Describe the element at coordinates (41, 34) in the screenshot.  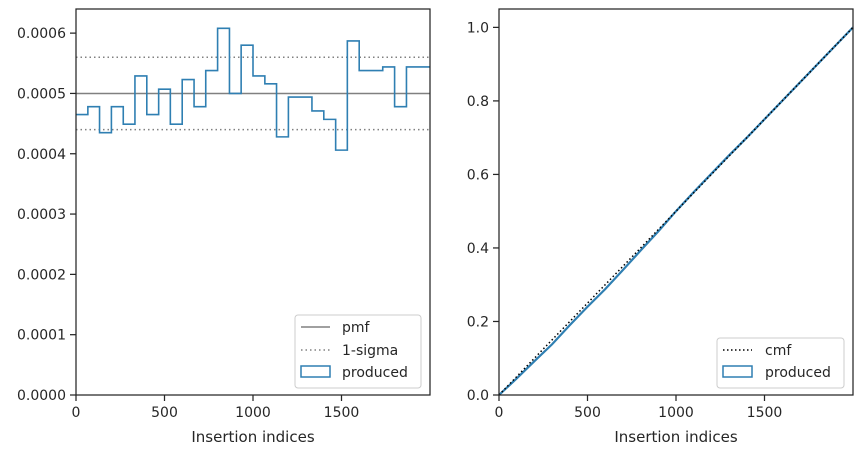
I see `y-tick-label-0-6: 0.0006` at that location.